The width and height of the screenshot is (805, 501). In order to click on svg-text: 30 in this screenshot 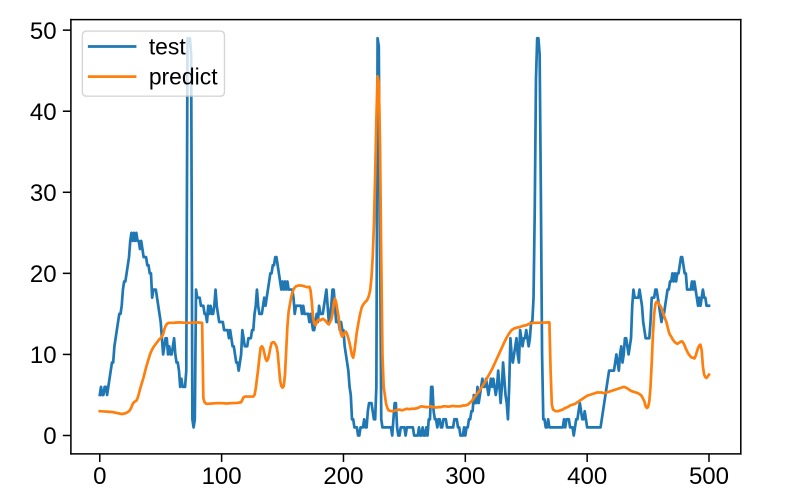, I will do `click(43, 193)`.